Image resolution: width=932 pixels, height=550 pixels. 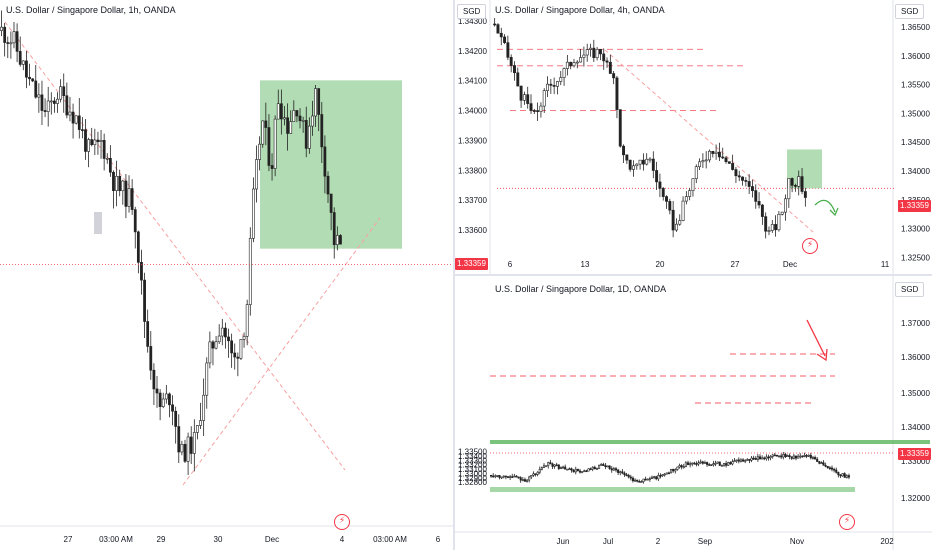 What do you see at coordinates (472, 11) in the screenshot?
I see `currency-badge-4h: SGD` at bounding box center [472, 11].